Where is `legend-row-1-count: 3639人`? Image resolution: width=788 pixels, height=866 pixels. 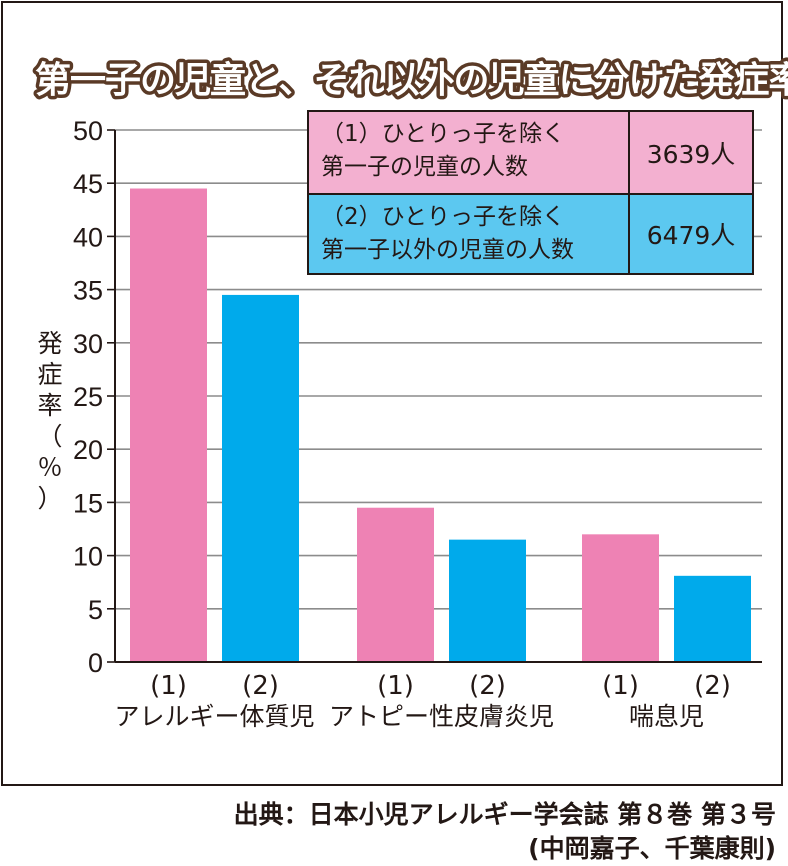 legend-row-1-count: 3639人 is located at coordinates (691, 154).